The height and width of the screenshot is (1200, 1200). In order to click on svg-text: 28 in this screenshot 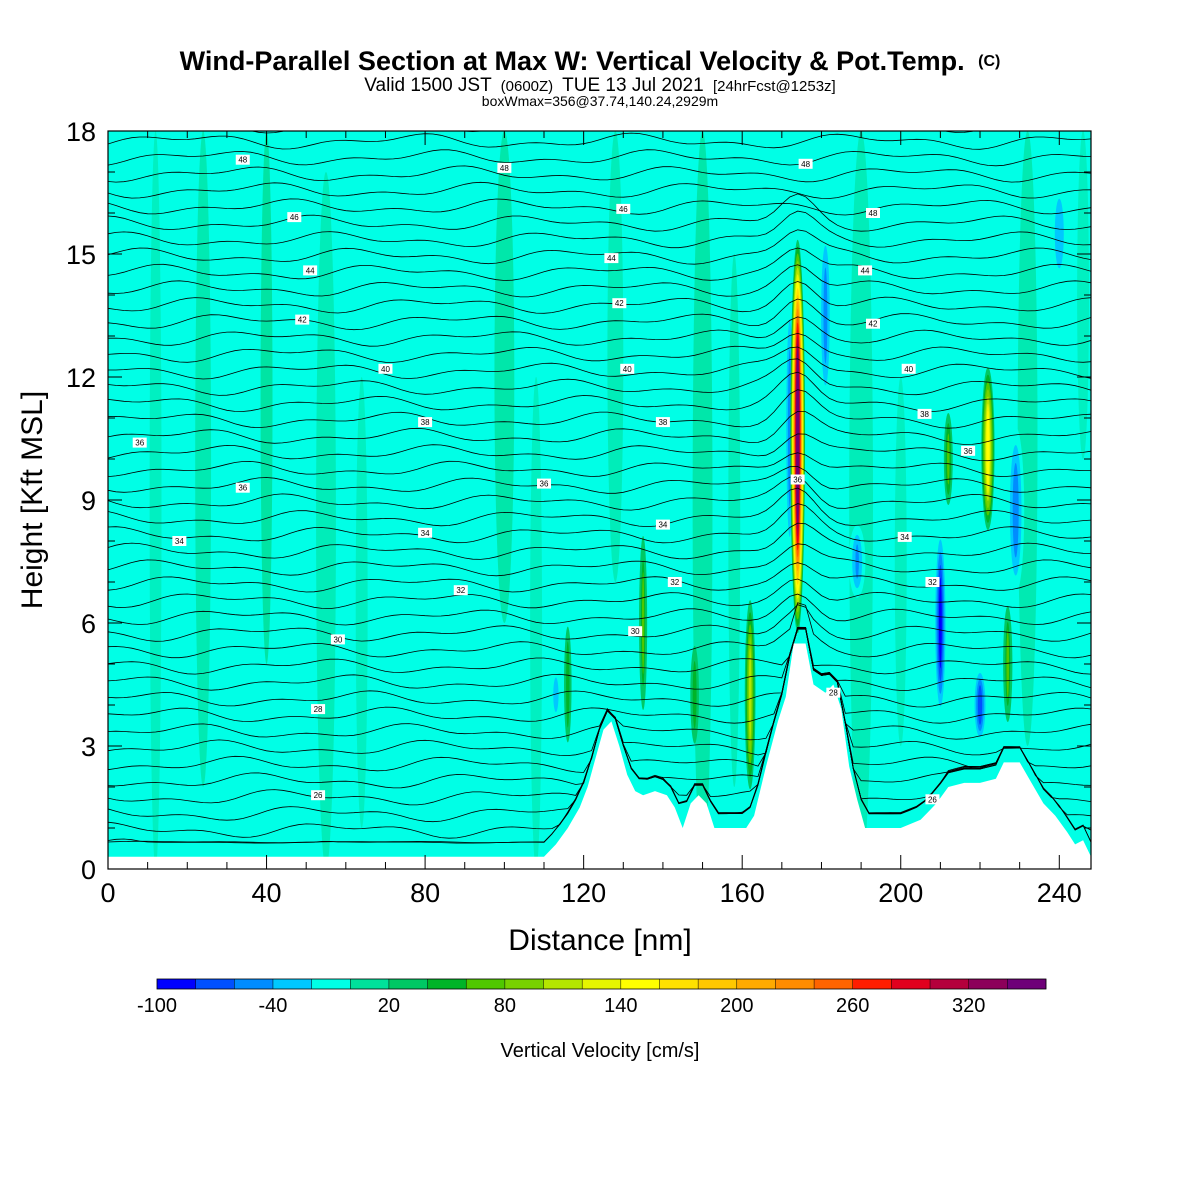, I will do `click(318, 709)`.